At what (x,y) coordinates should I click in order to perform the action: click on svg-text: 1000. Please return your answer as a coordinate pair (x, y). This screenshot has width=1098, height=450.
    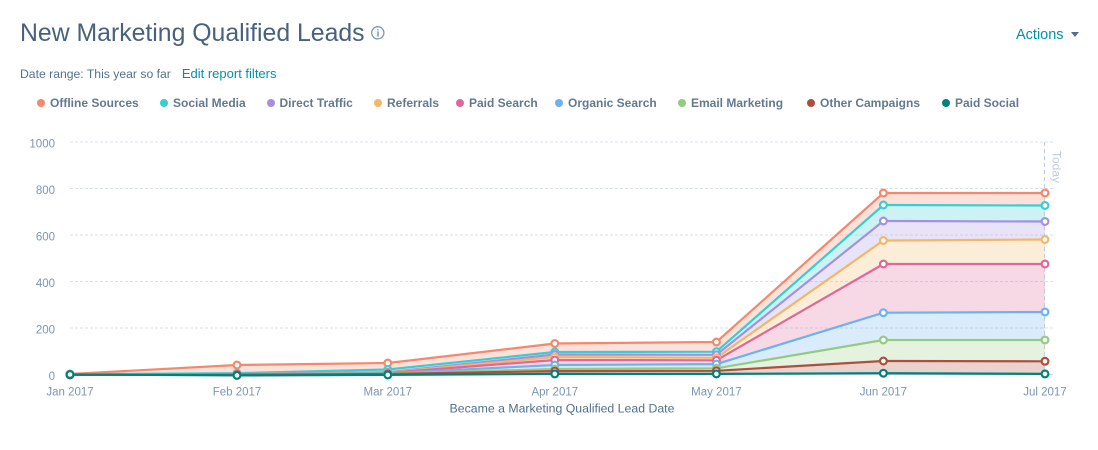
    Looking at the image, I should click on (42, 145).